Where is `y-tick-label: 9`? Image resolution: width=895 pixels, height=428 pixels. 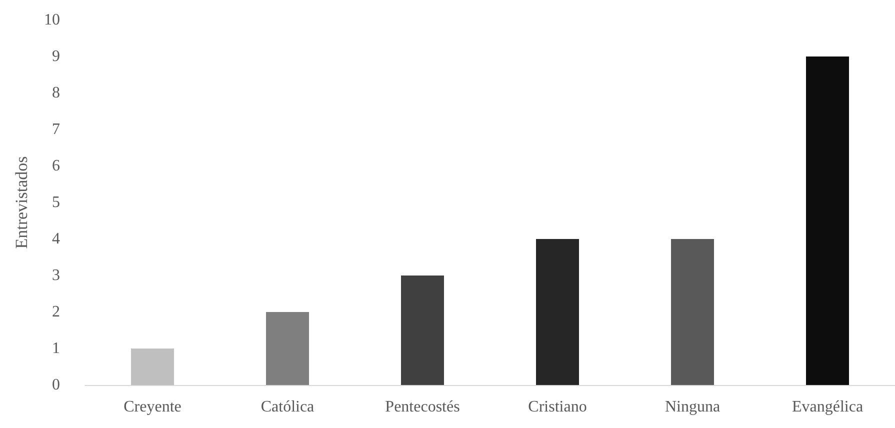 y-tick-label: 9 is located at coordinates (56, 56).